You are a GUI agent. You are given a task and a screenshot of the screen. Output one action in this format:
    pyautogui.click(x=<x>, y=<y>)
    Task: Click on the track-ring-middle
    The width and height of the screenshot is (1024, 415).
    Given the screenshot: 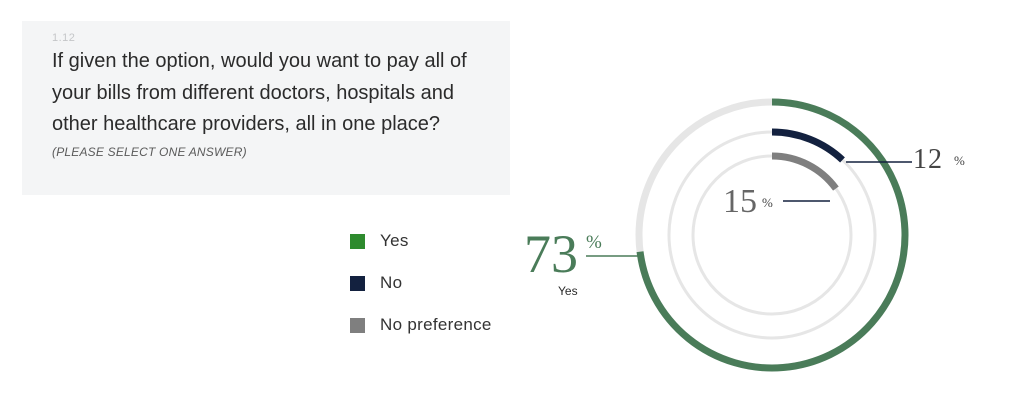 What is the action you would take?
    pyautogui.click(x=772, y=235)
    